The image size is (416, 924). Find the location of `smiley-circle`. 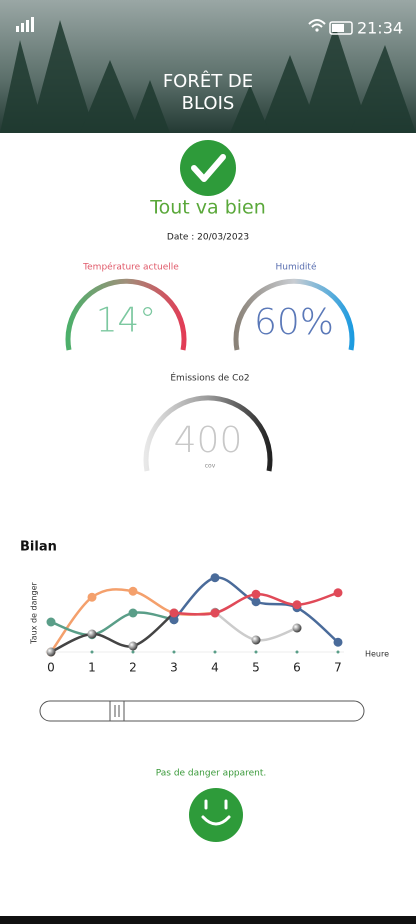

smiley-circle is located at coordinates (216, 815).